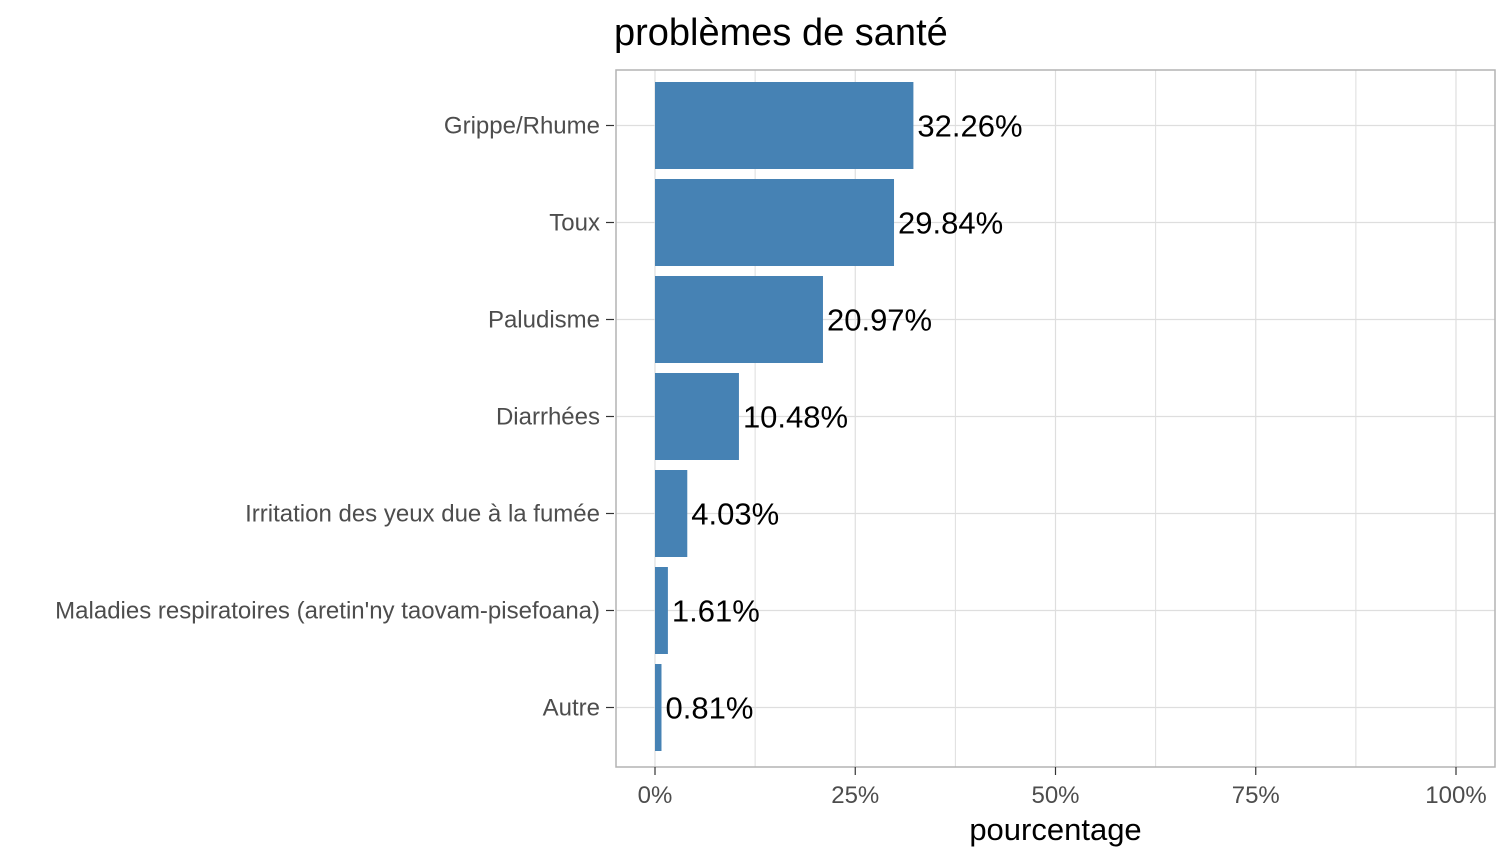 This screenshot has width=1512, height=864. I want to click on bars, so click(784, 416).